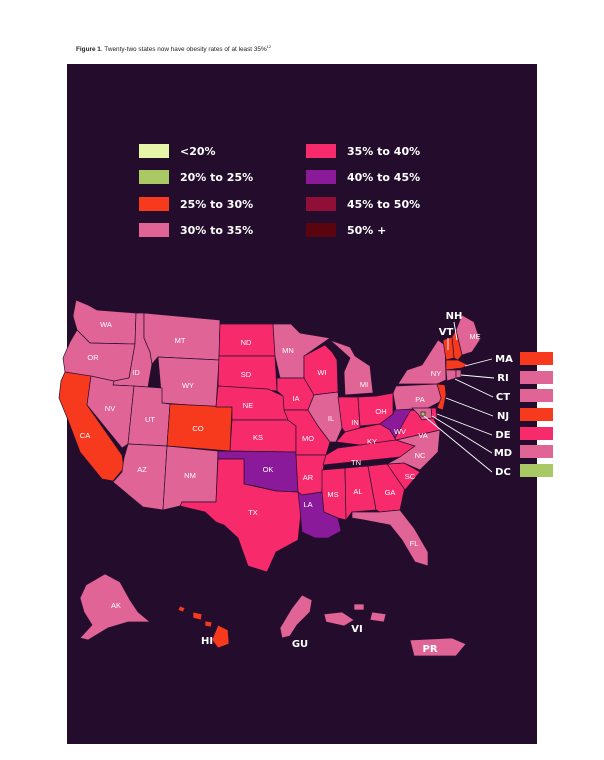 The width and height of the screenshot is (604, 760). Describe the element at coordinates (380, 411) in the screenshot. I see `label-oh: OH` at that location.